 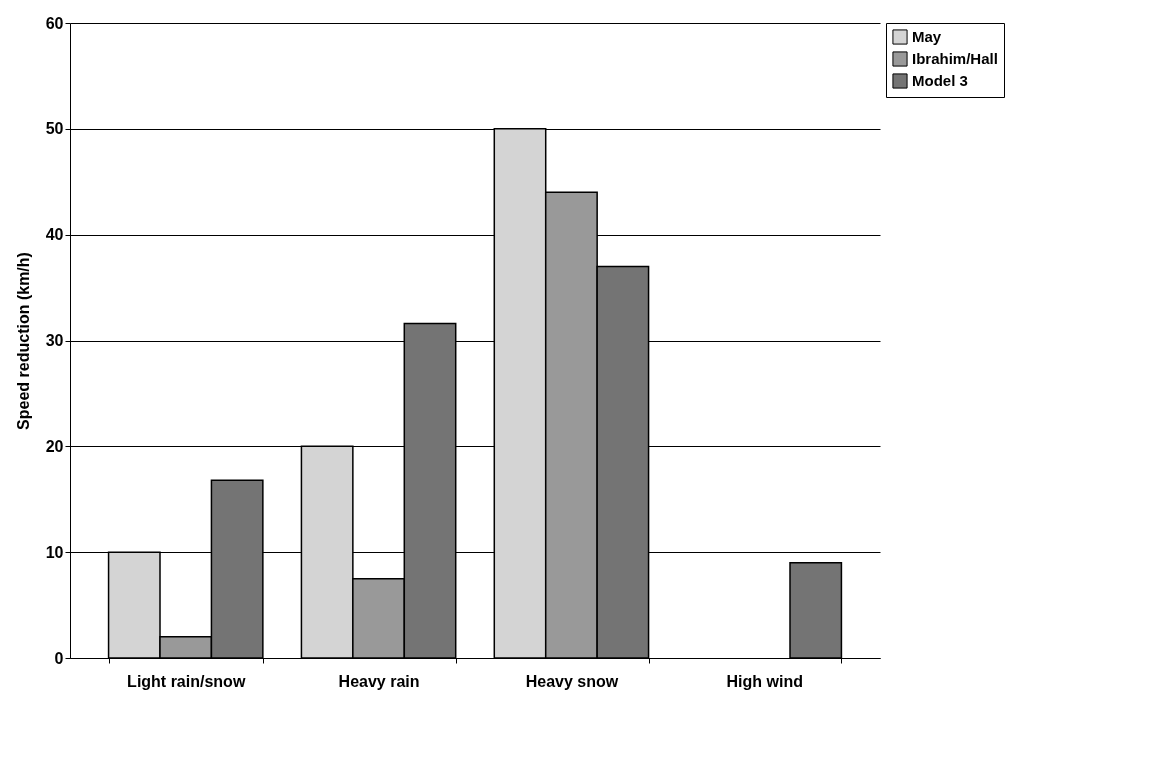 What do you see at coordinates (940, 80) in the screenshot?
I see `legend-label: Model 3` at bounding box center [940, 80].